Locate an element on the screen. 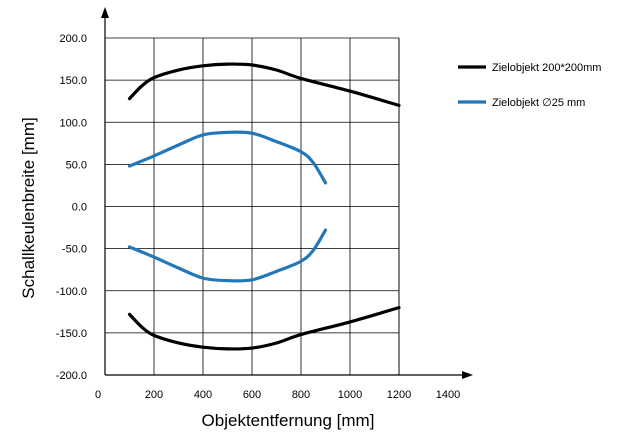 The image size is (638, 439). y-axis-label: Schallkeulenbreite [mm] is located at coordinates (28, 207).